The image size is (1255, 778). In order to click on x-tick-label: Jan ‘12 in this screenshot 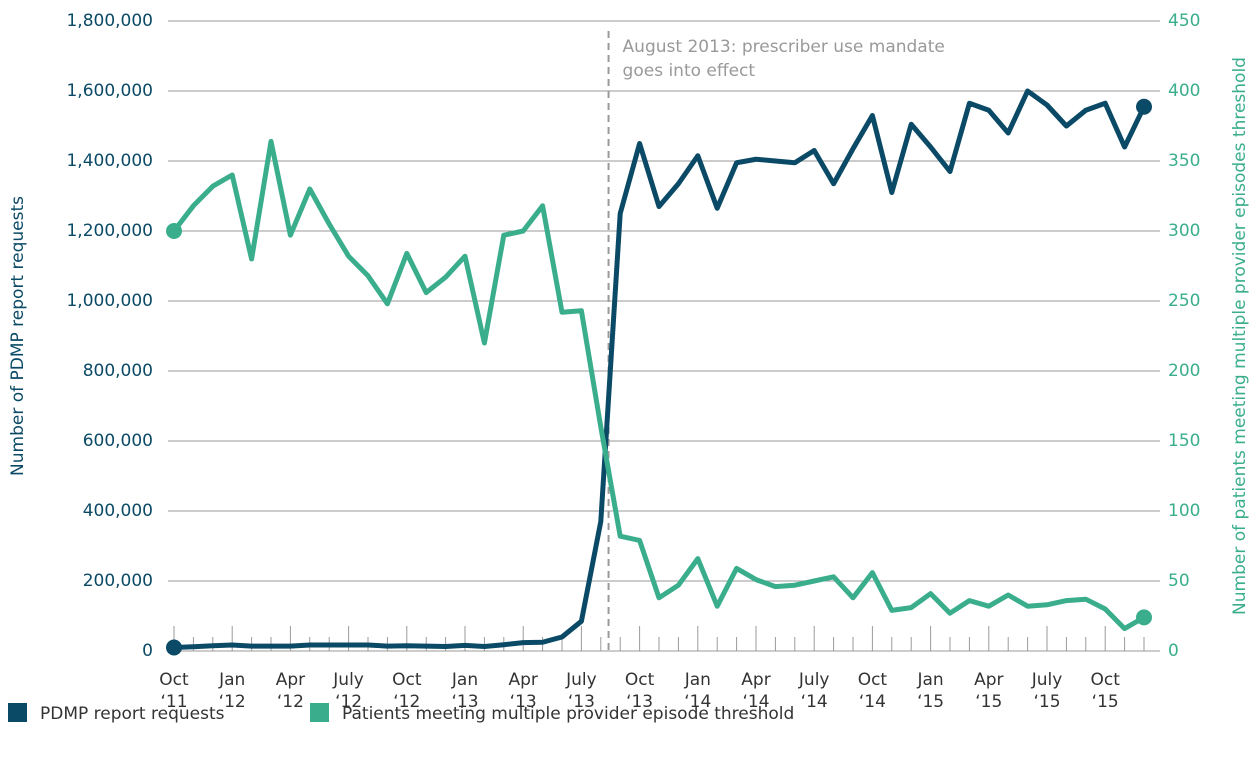, I will do `click(232, 691)`.